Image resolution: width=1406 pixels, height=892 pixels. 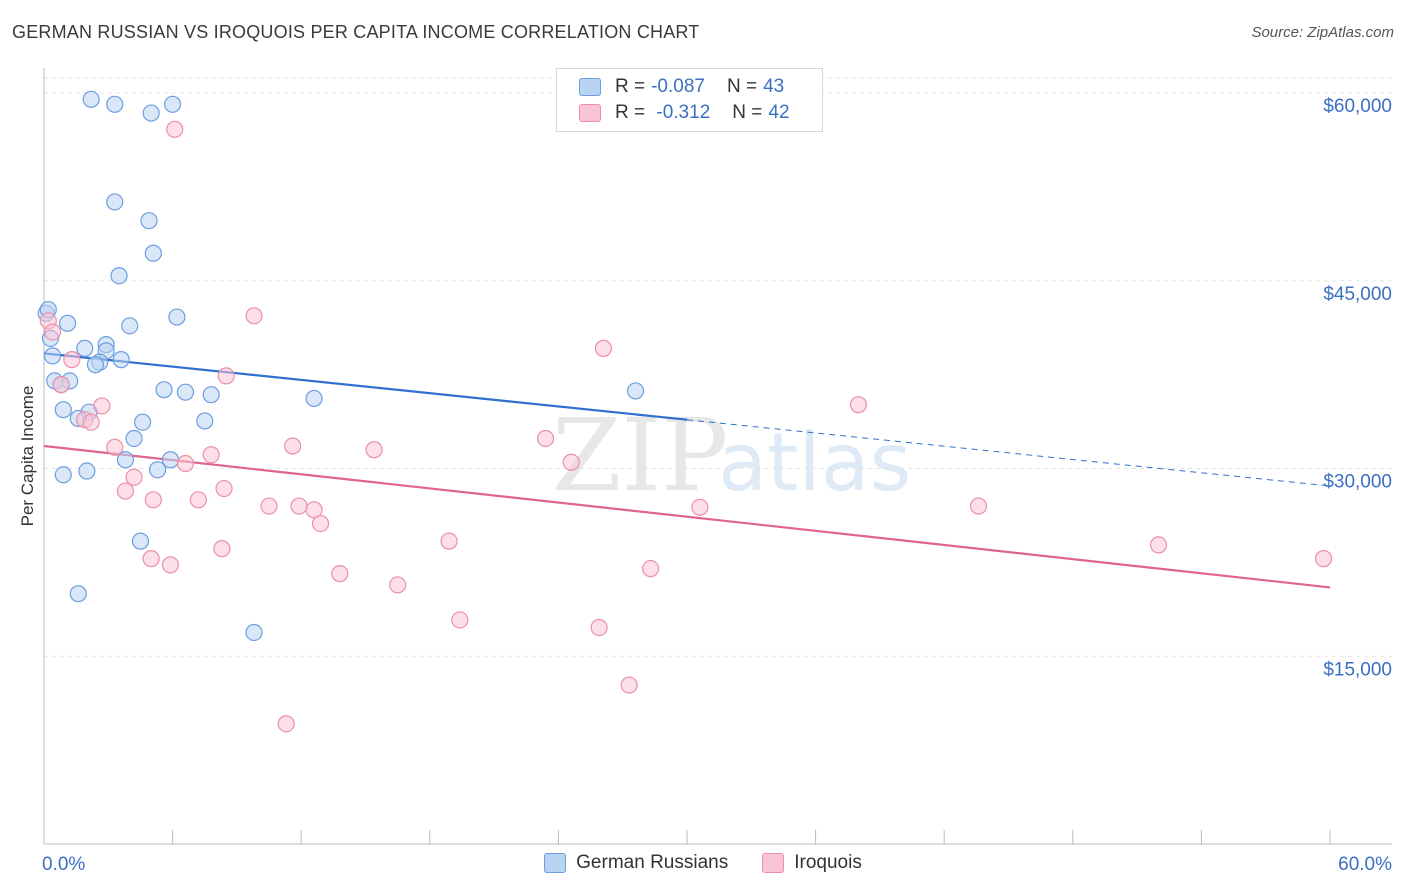 What do you see at coordinates (1357, 106) in the screenshot?
I see `y-tick-label: $60,000` at bounding box center [1357, 106].